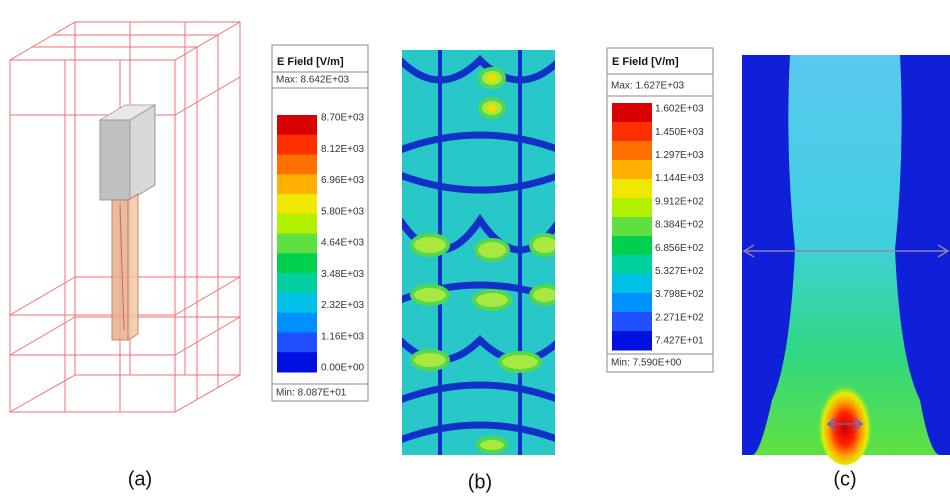 The image size is (950, 497). What do you see at coordinates (679, 155) in the screenshot?
I see `legend-tick: 1.297E+03` at bounding box center [679, 155].